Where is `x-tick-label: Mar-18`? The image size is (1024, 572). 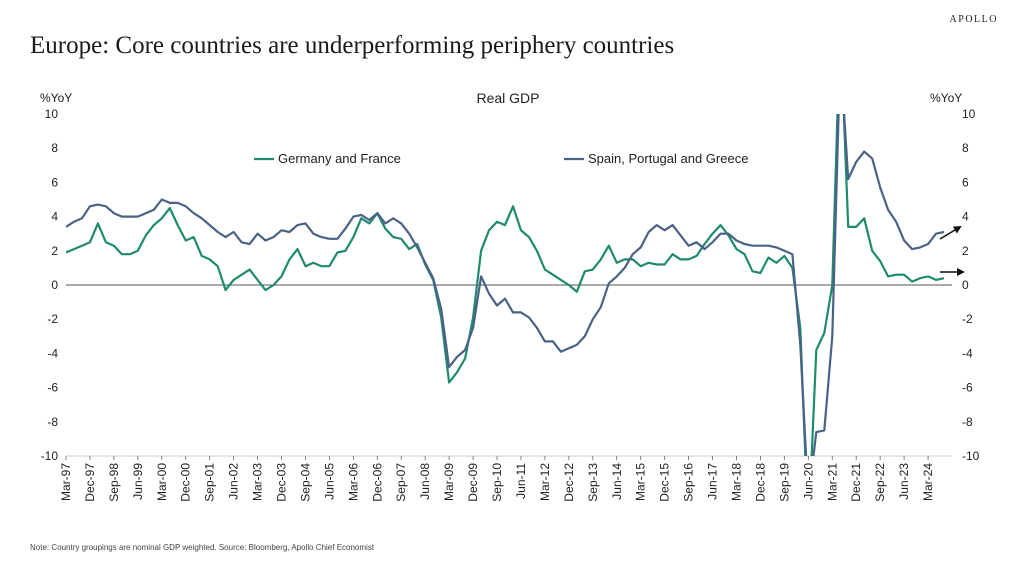
x-tick-label: Mar-18 is located at coordinates (736, 482).